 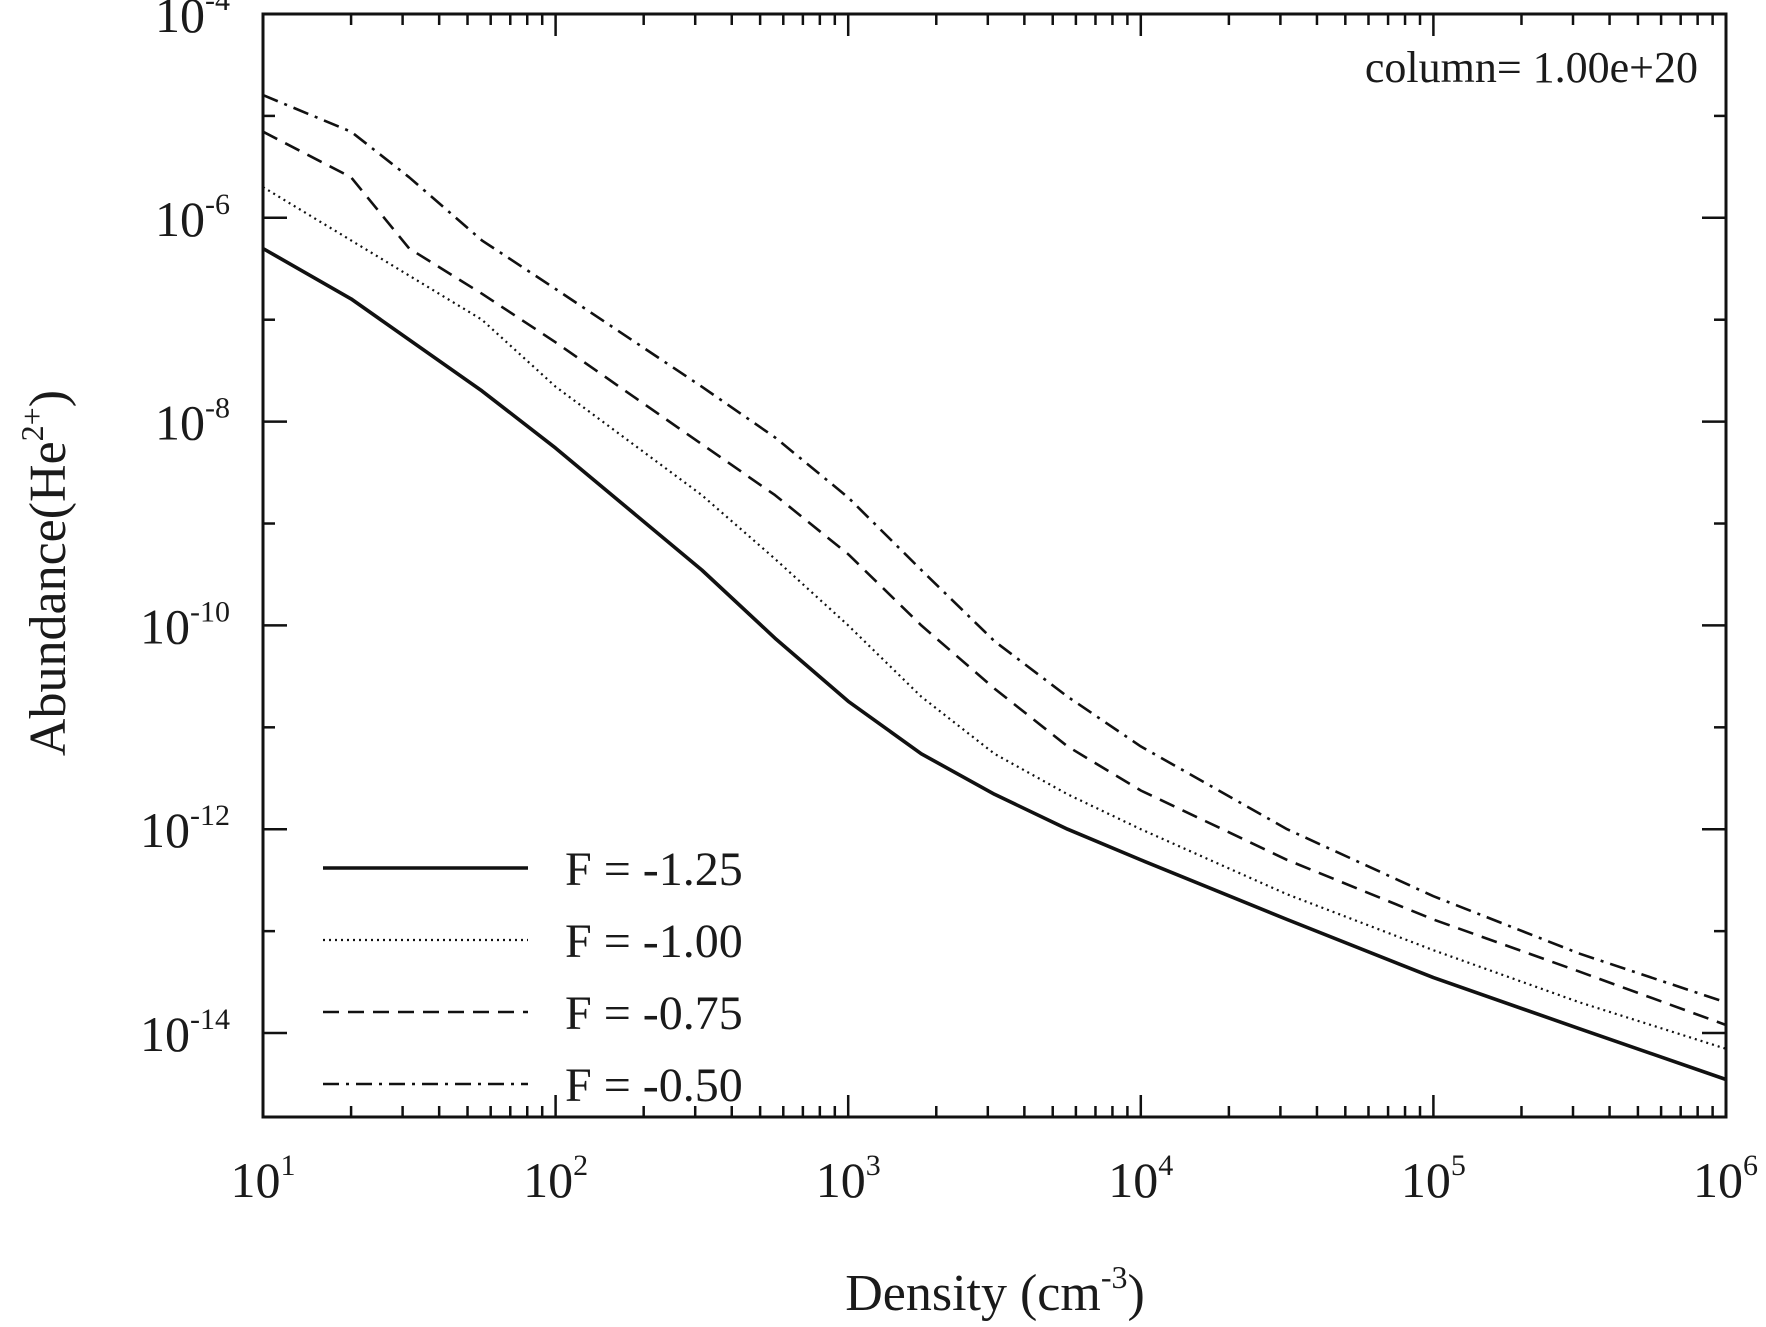 I want to click on x-axis-title: Density (cm-3), so click(x=995, y=1290).